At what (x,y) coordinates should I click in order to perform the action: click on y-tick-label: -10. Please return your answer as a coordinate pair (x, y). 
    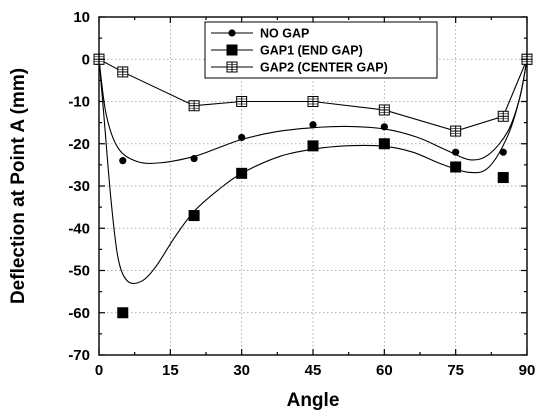
    Looking at the image, I should click on (79, 102).